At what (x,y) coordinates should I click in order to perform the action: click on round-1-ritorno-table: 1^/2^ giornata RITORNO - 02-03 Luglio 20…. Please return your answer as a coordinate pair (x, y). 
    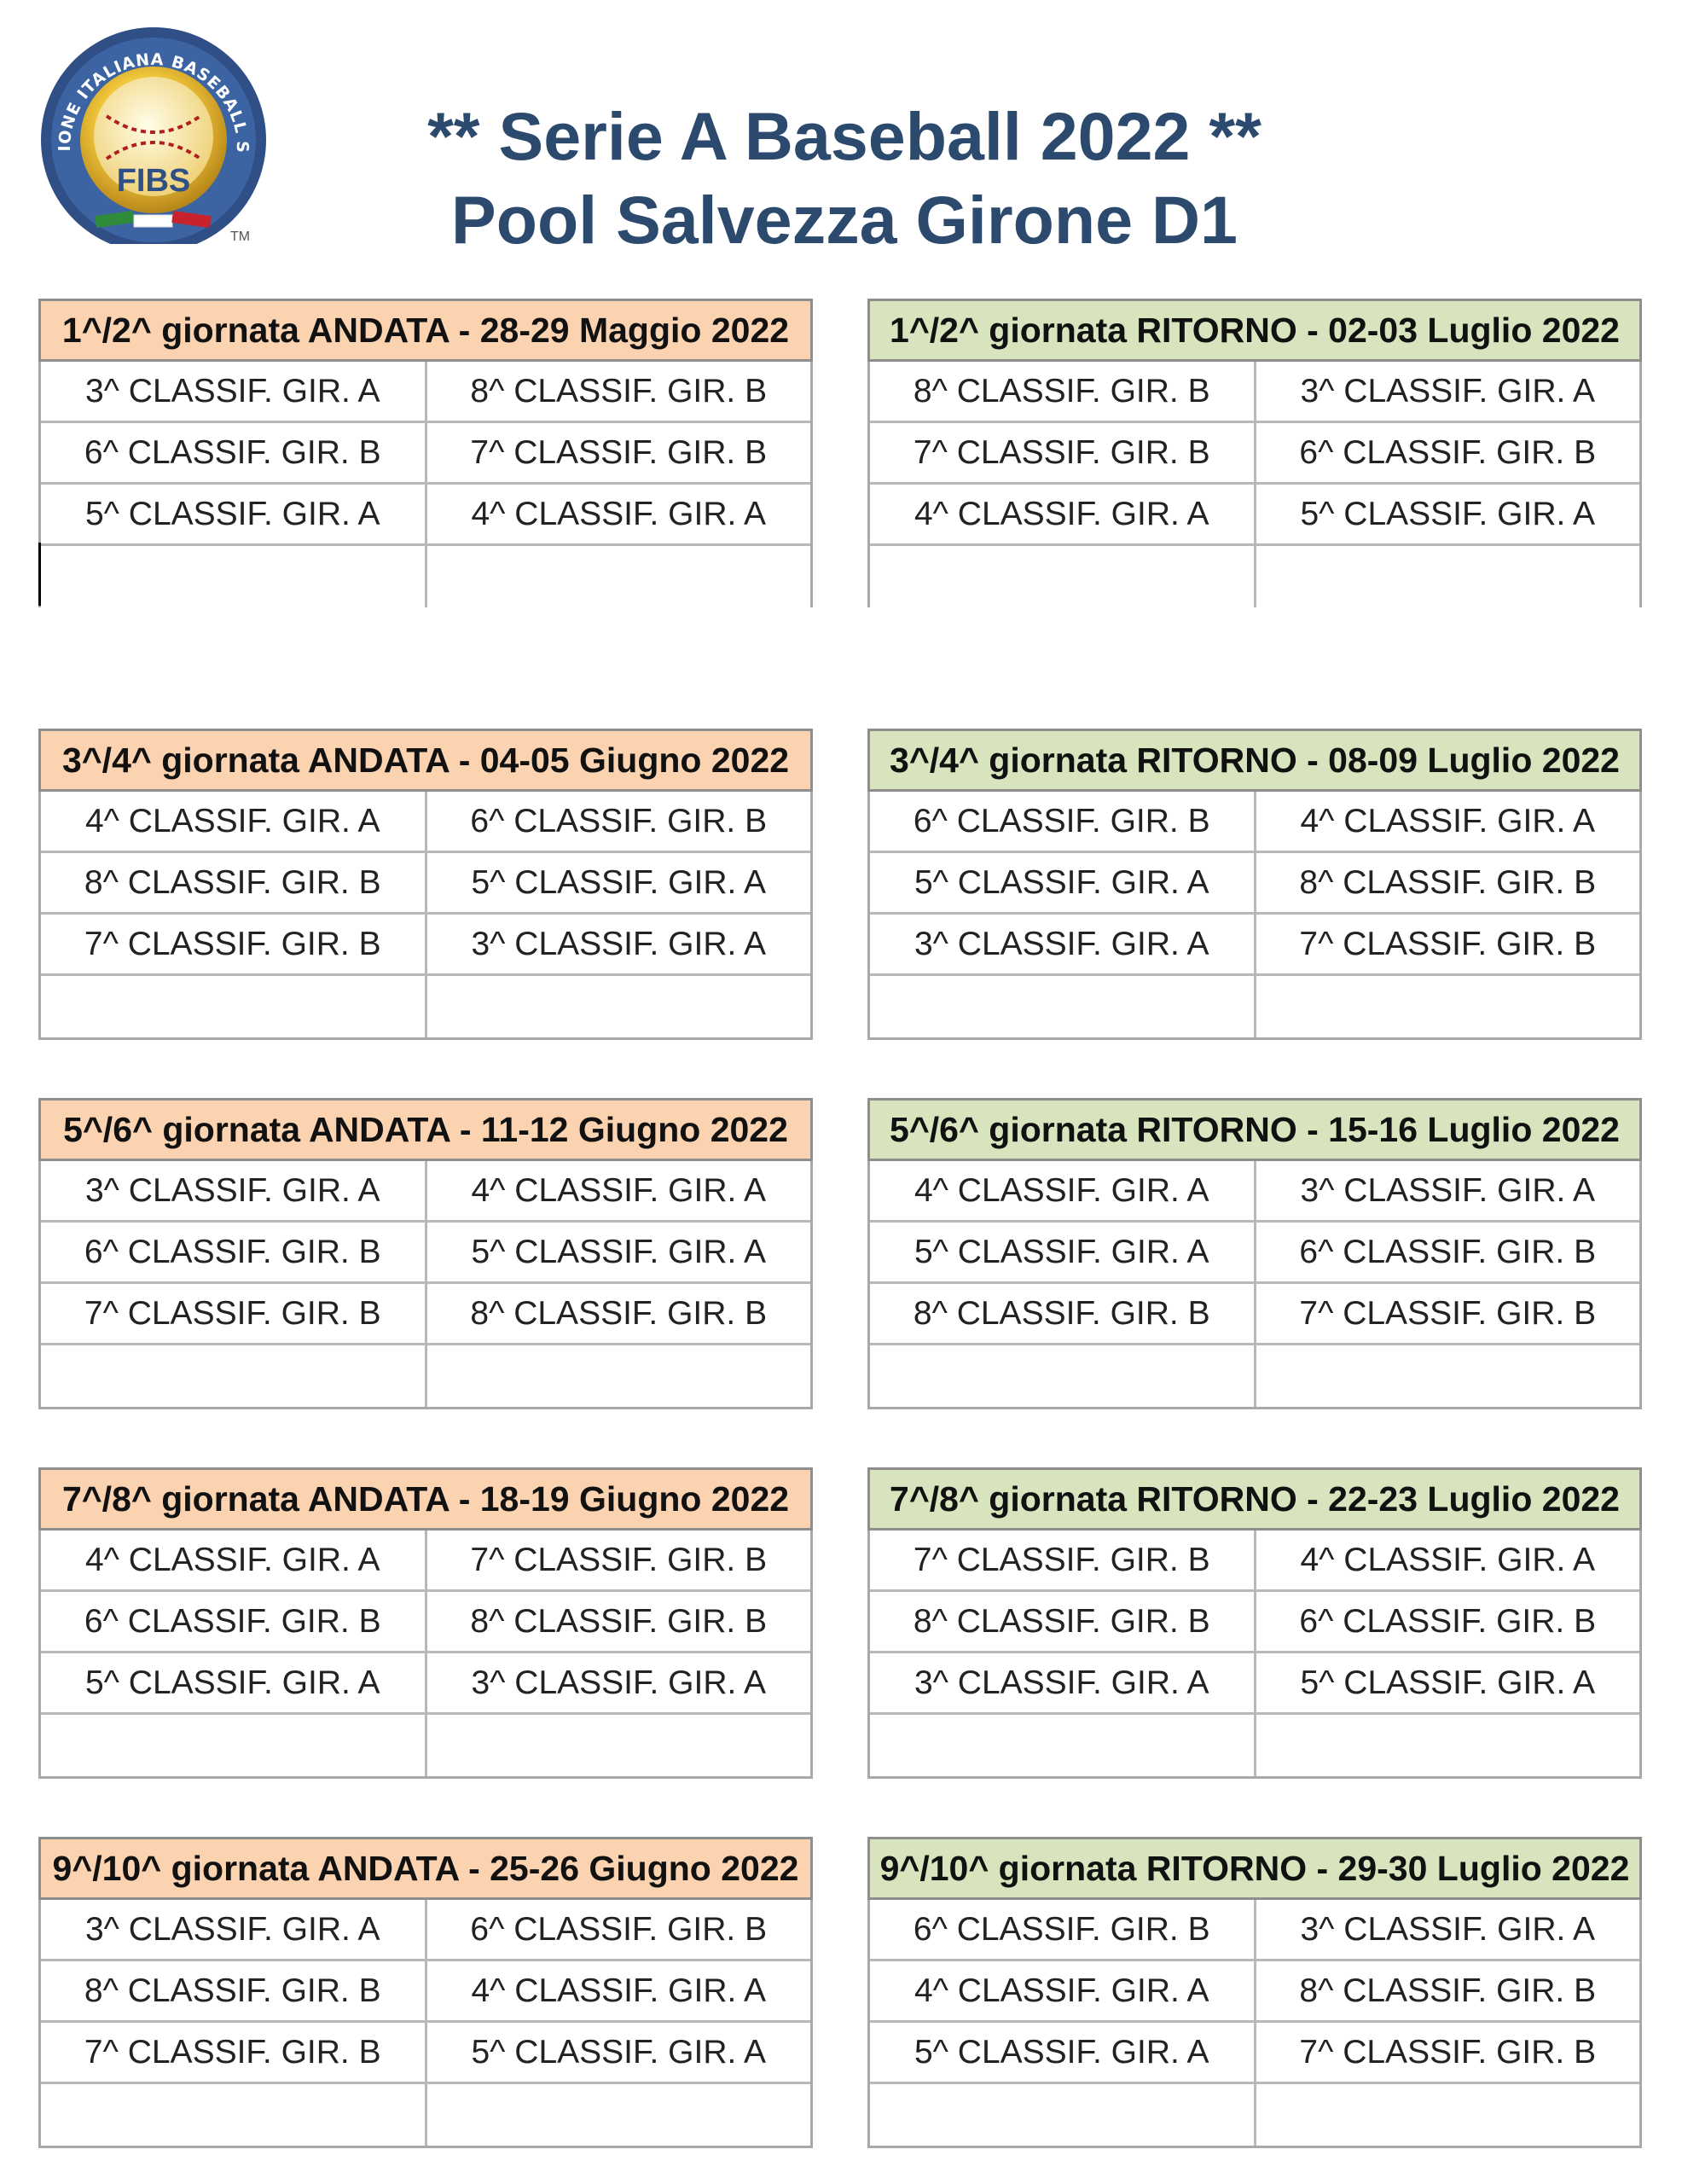
    Looking at the image, I should click on (1254, 453).